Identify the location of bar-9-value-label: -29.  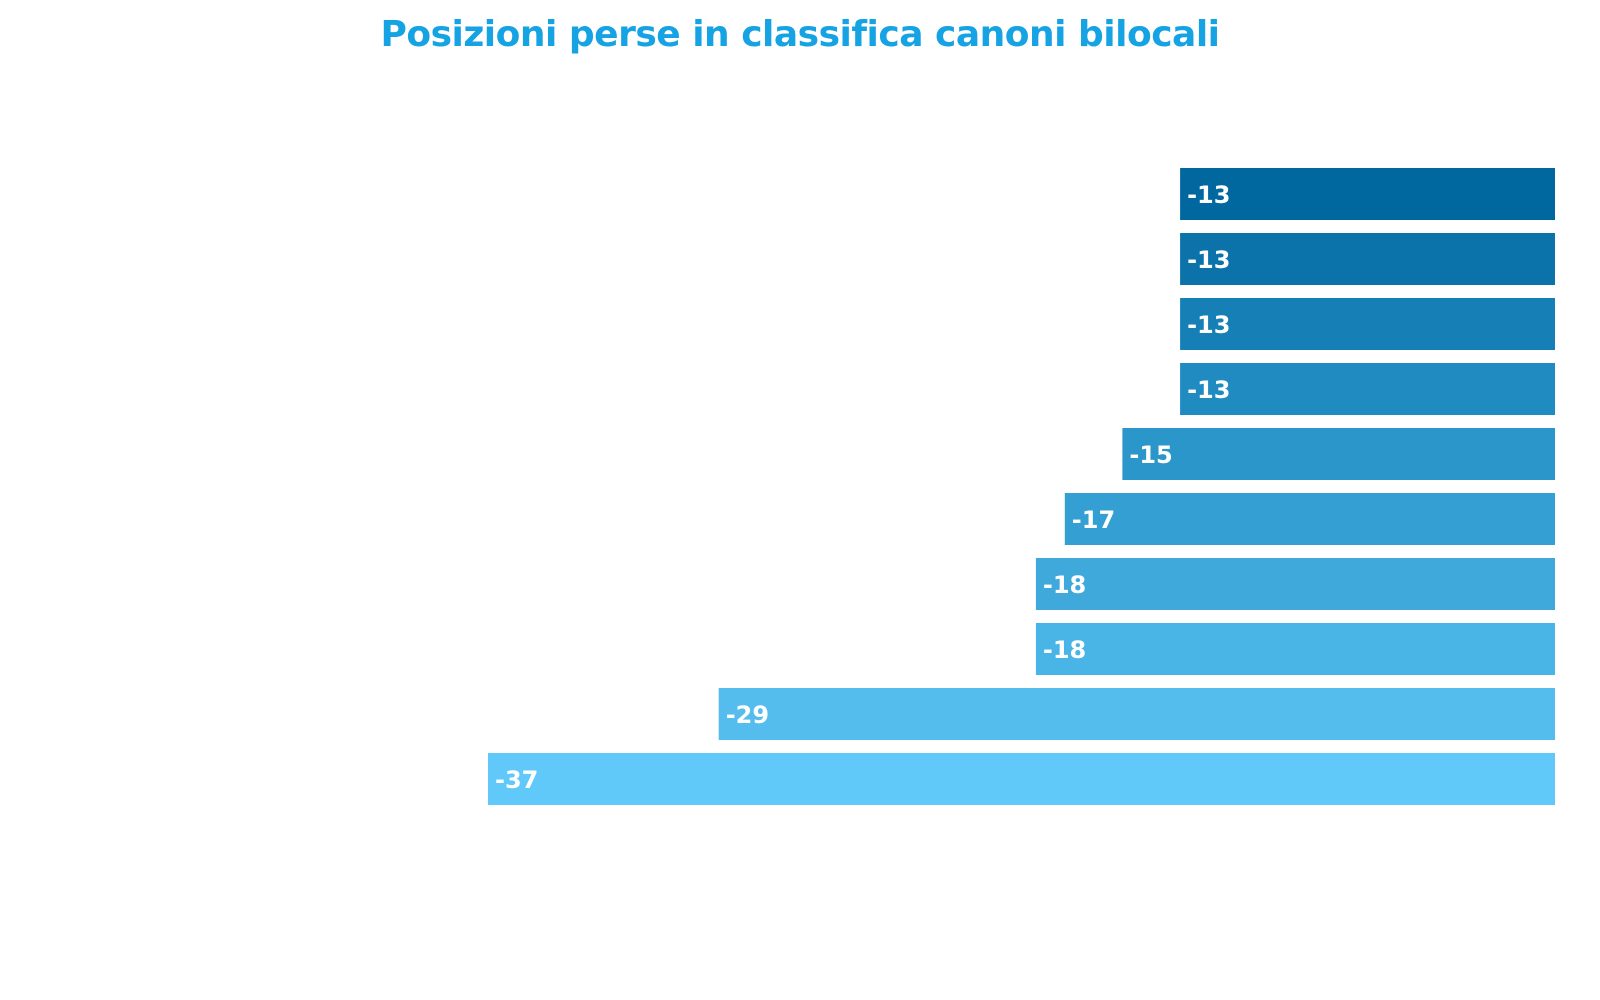
(747, 715).